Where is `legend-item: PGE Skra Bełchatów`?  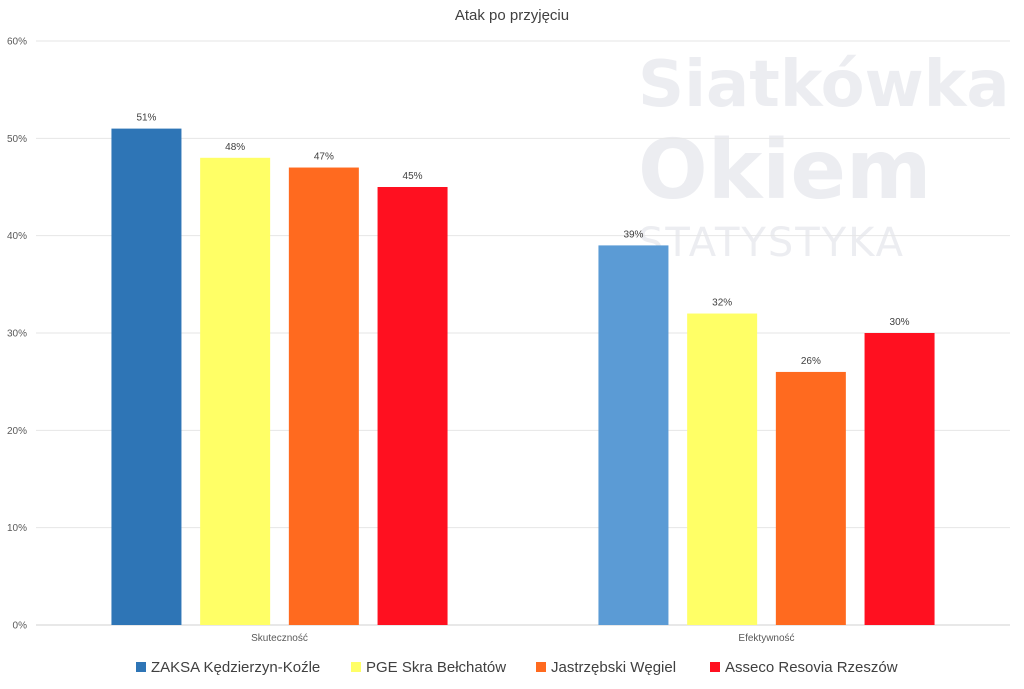
legend-item: PGE Skra Bełchatów is located at coordinates (428, 667).